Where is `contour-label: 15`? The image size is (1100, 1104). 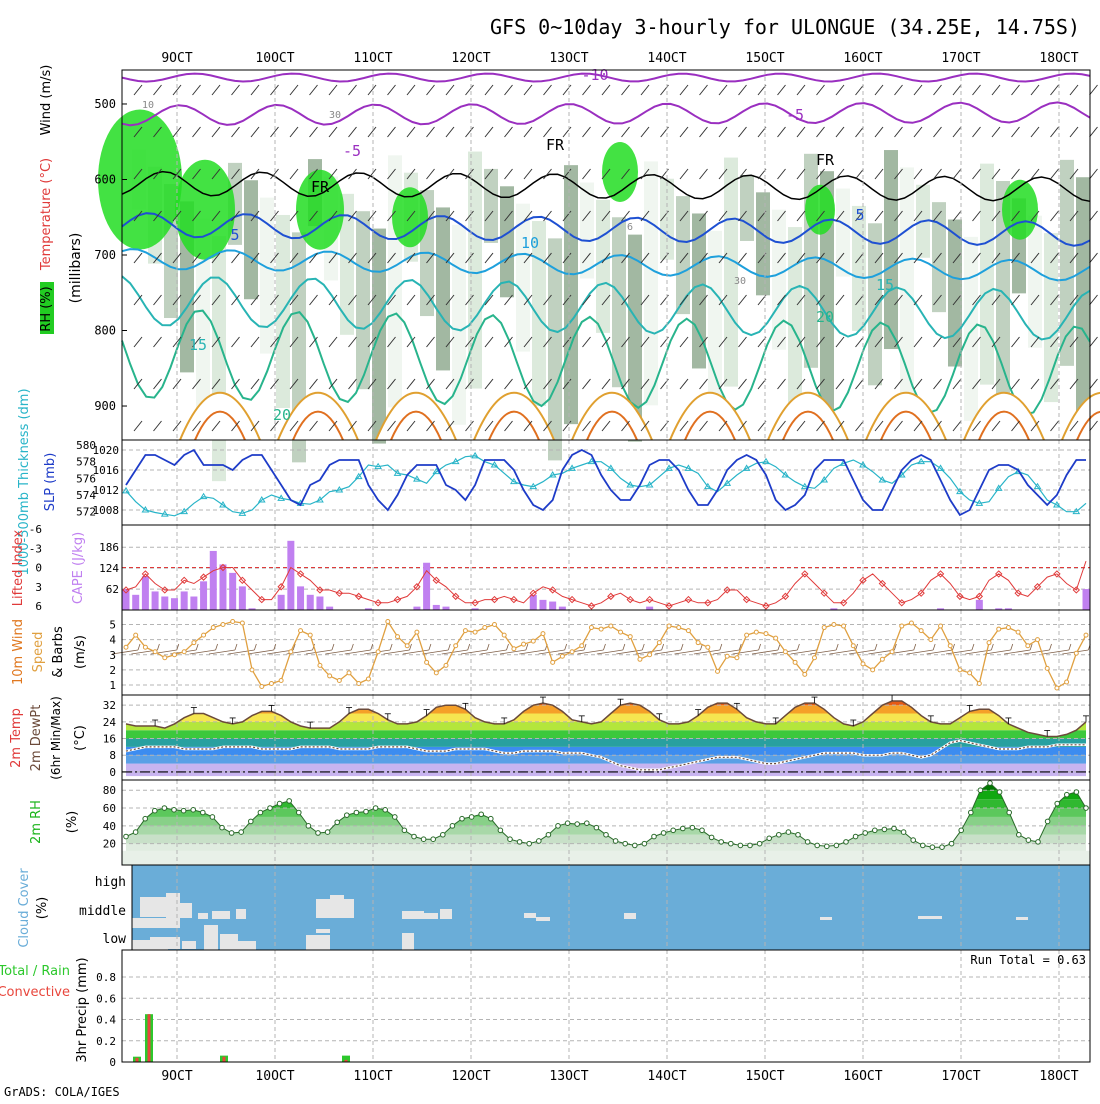 contour-label: 15 is located at coordinates (198, 345).